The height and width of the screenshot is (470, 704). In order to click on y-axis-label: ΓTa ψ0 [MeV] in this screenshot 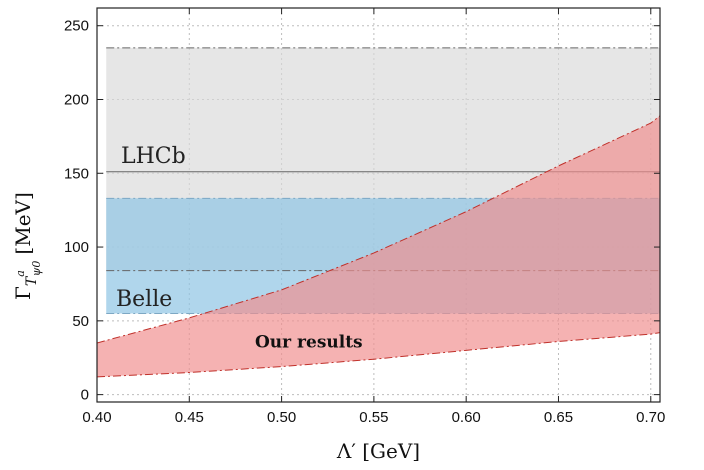, I will do `click(27, 246)`.